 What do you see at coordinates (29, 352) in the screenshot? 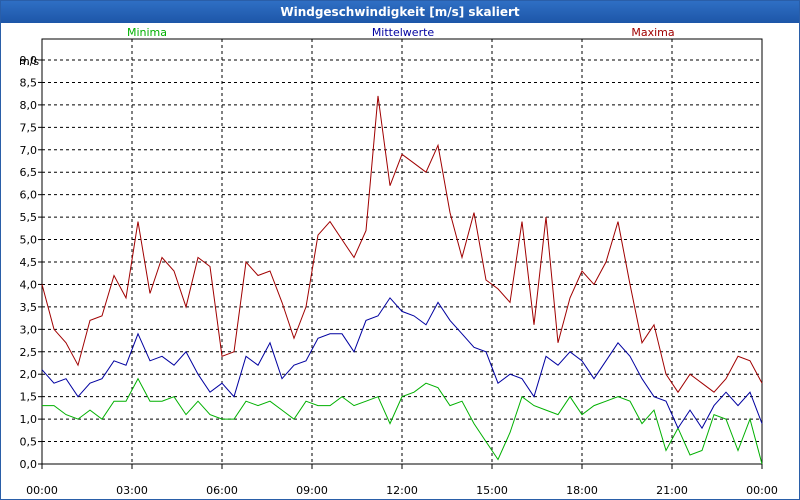
I see `y-tick-label: 2,5` at bounding box center [29, 352].